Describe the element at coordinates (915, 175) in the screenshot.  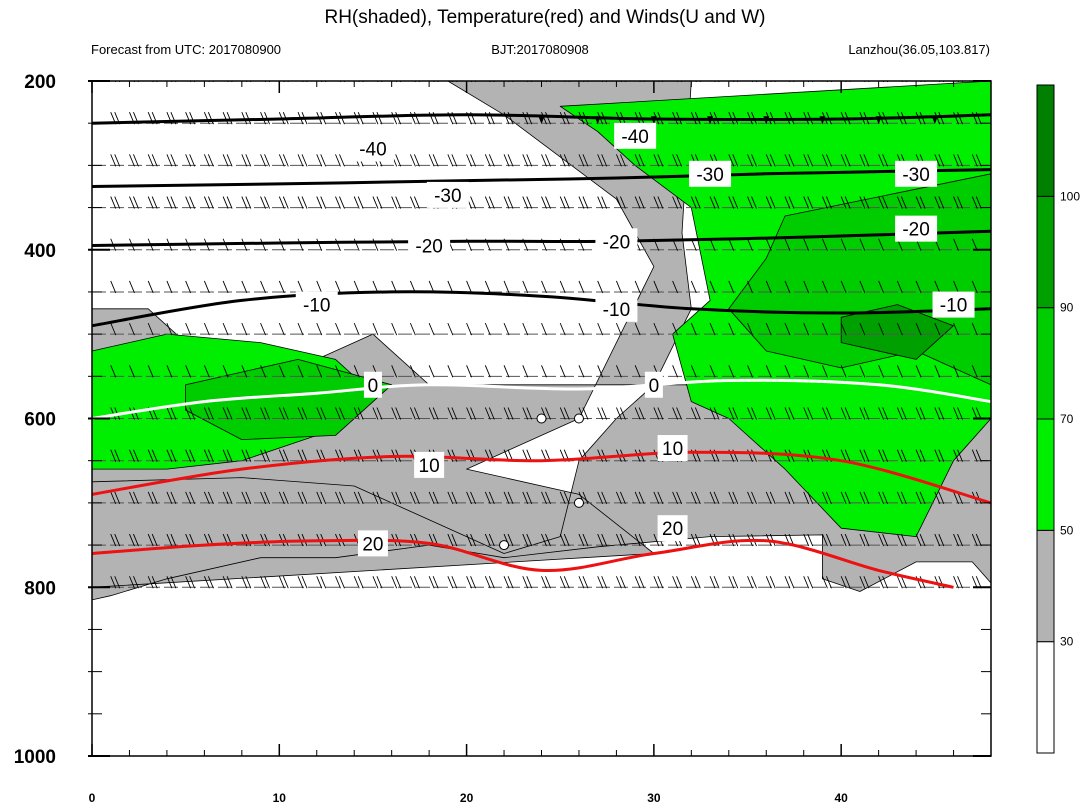
I see `contour-label: -30` at that location.